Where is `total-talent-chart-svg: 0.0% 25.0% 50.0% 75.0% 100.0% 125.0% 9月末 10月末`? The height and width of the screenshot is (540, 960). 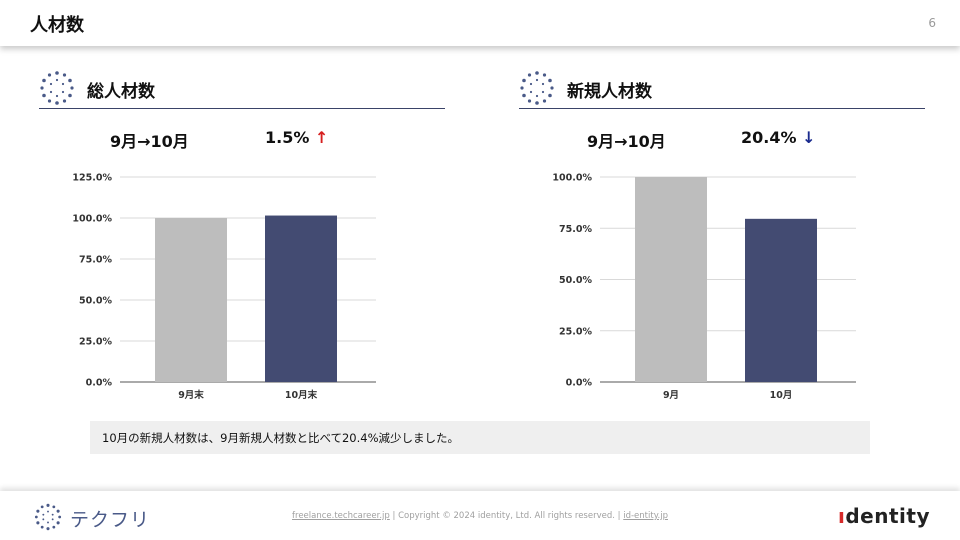
total-talent-chart-svg: 0.0% 25.0% 50.0% 75.0% 100.0% 125.0% 9月末 10月末 is located at coordinates (224, 287).